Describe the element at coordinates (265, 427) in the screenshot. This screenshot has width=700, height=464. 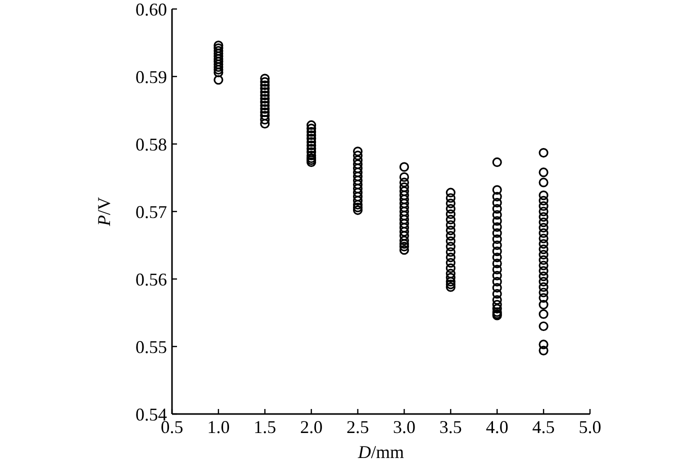
I see `x-tick-label: 1.5` at that location.